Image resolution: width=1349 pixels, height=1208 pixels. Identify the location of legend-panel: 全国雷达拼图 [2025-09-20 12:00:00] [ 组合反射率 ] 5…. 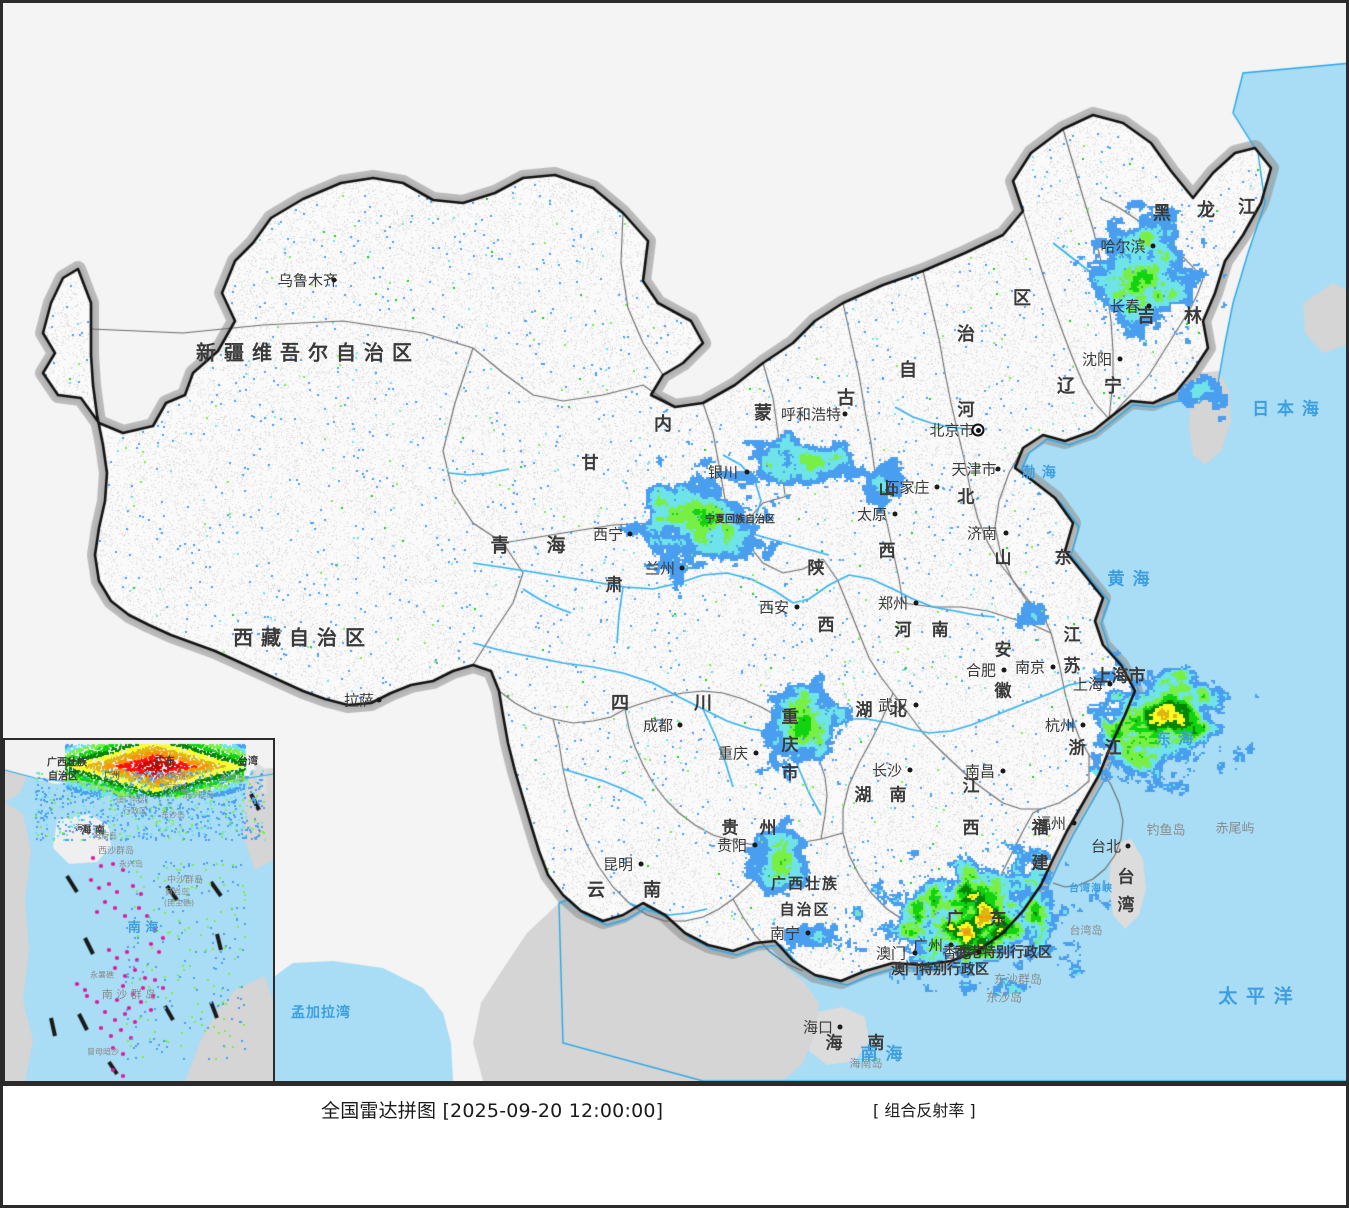
(674, 1146).